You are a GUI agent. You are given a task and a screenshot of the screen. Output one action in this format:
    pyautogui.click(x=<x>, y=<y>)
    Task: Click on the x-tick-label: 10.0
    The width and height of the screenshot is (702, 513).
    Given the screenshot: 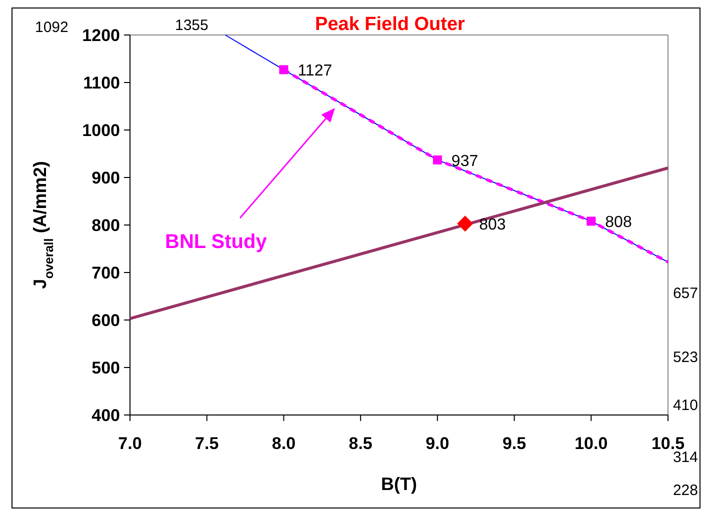 What is the action you would take?
    pyautogui.click(x=591, y=443)
    